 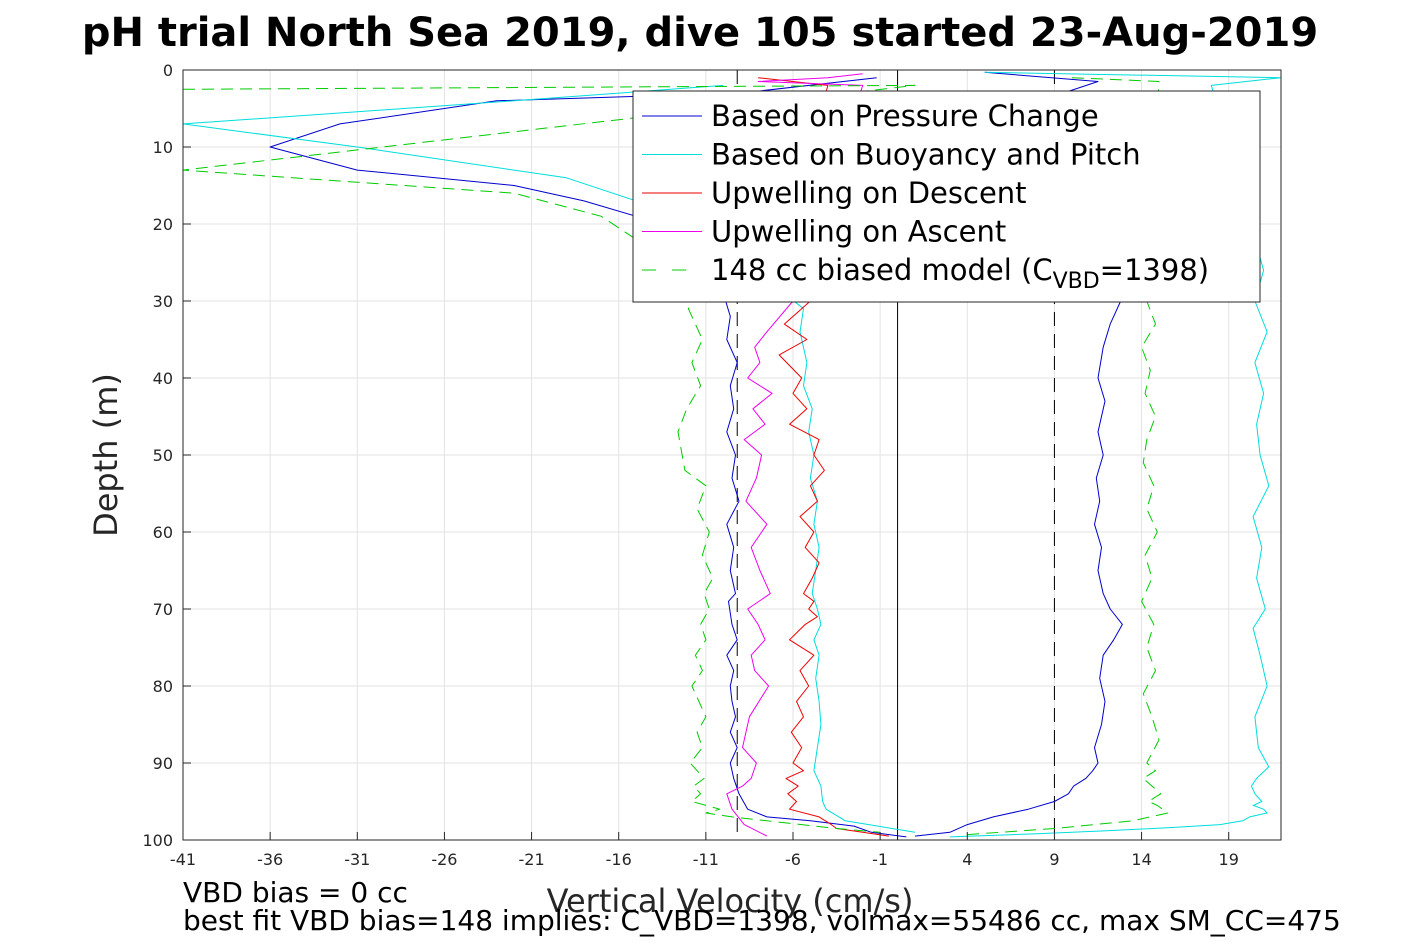 What do you see at coordinates (163, 532) in the screenshot?
I see `y-tick-label: 60` at bounding box center [163, 532].